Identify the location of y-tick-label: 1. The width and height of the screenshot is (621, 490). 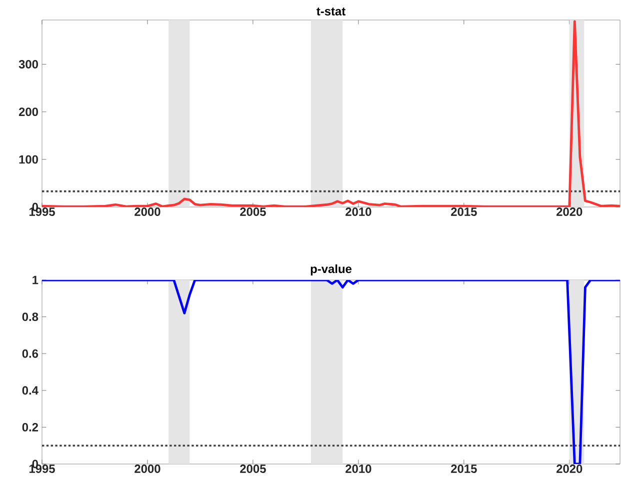
(35, 280).